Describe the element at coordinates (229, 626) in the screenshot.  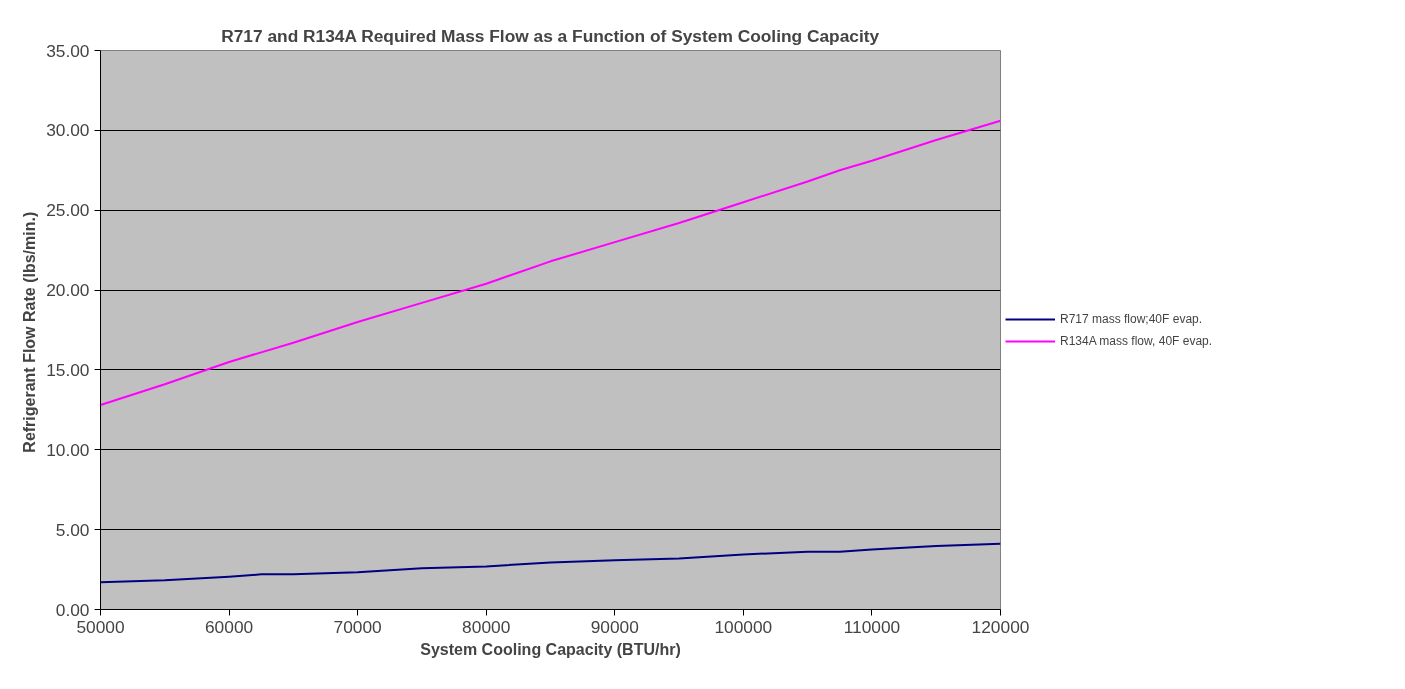
I see `x-tick-label: 60000` at that location.